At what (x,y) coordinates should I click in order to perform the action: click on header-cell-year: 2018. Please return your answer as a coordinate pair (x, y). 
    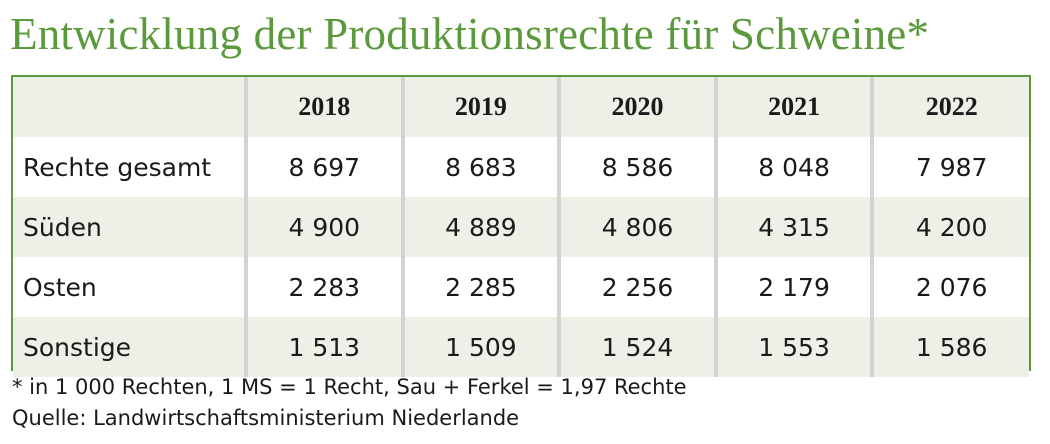
    Looking at the image, I should click on (323, 107).